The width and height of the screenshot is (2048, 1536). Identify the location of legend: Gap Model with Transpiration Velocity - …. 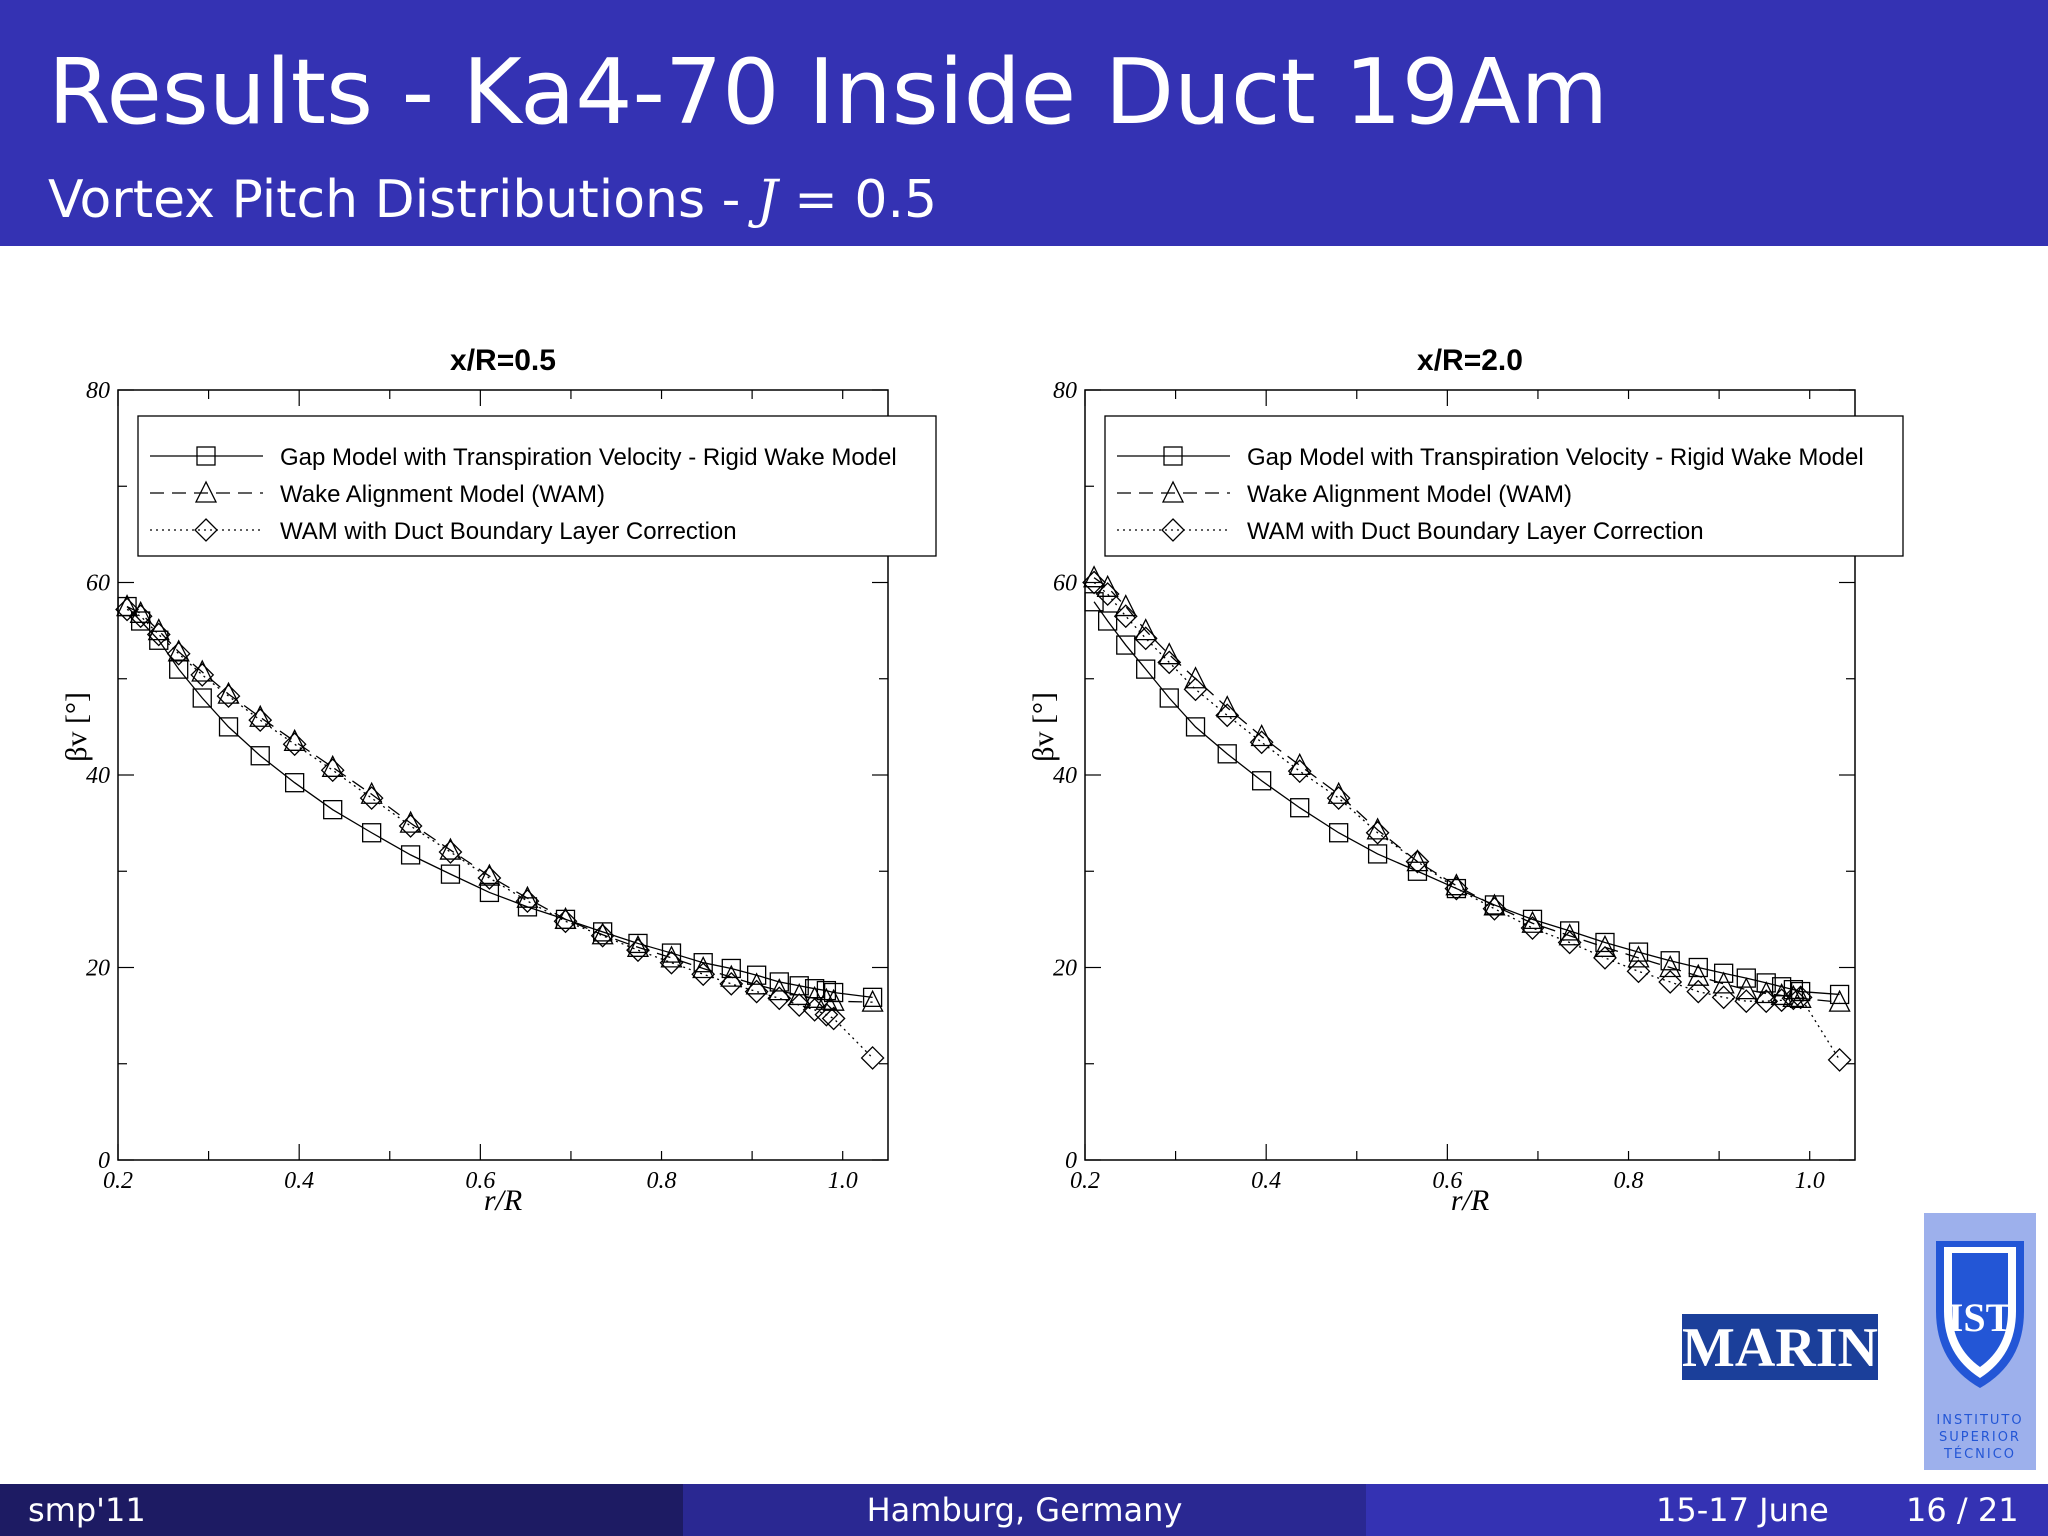
(537, 486).